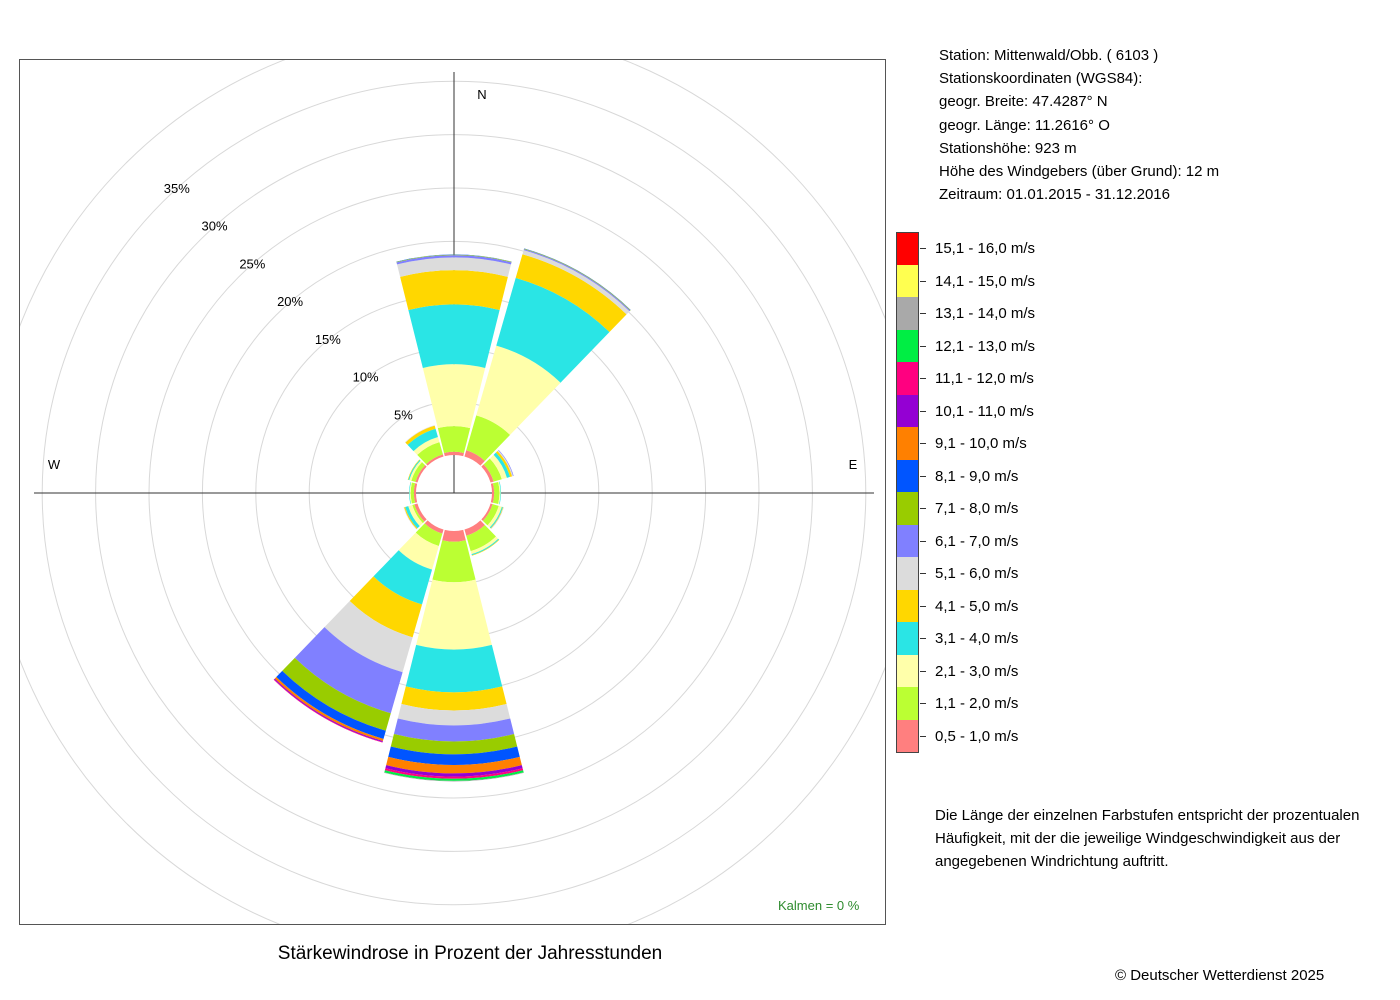 Image resolution: width=1400 pixels, height=1000 pixels. I want to click on legend-item: 12,1 - 13,0 m/s, so click(996, 346).